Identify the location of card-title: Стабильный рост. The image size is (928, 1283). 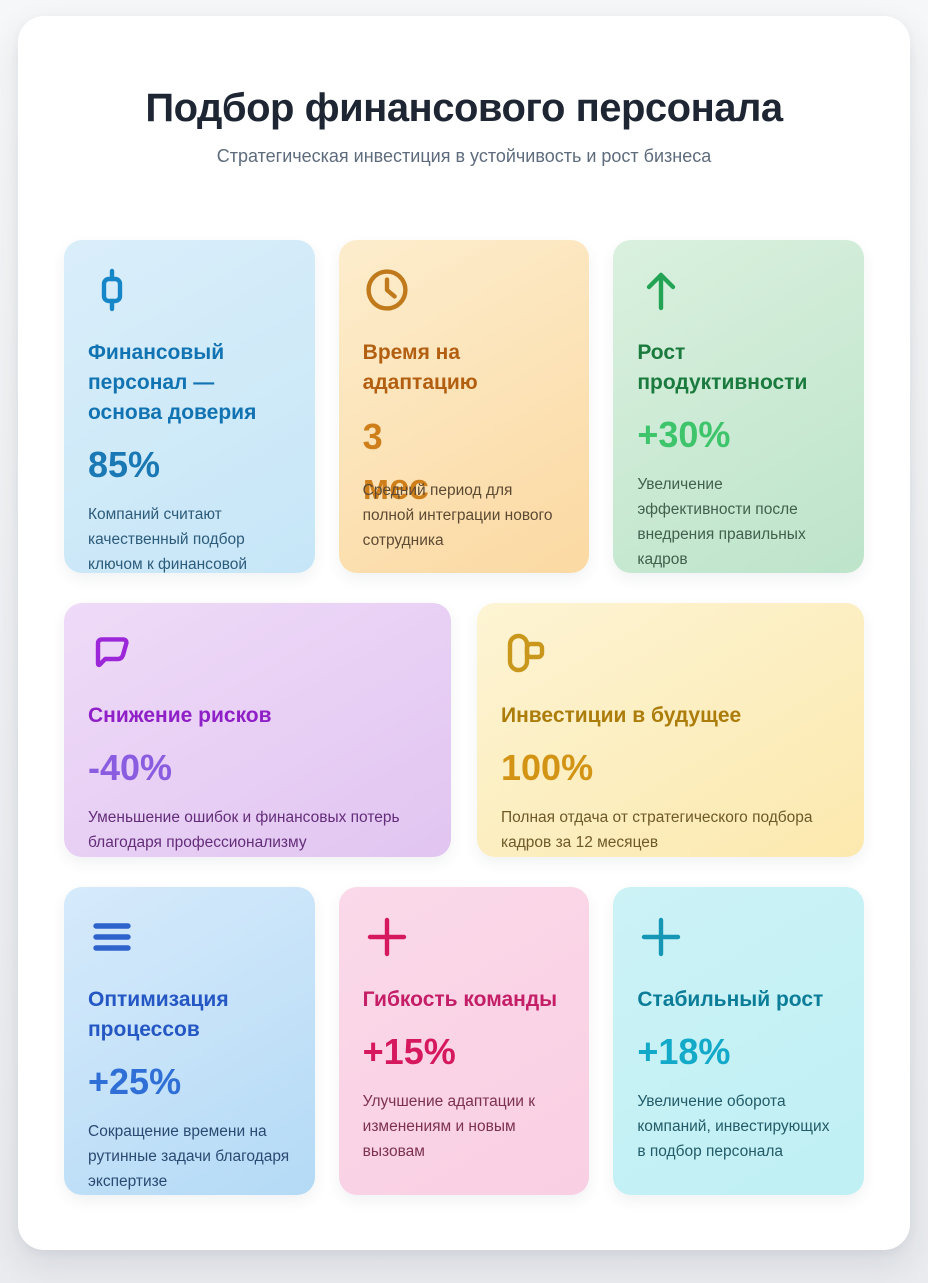
(730, 999).